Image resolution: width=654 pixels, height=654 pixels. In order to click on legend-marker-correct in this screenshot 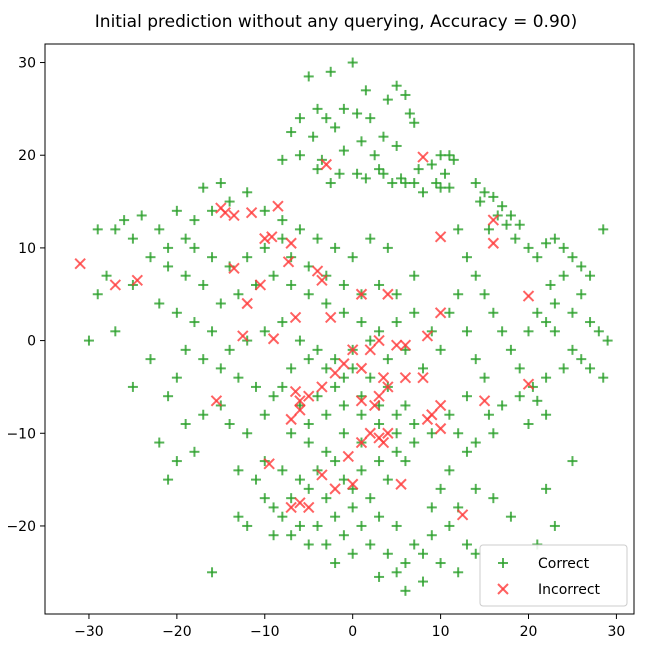, I will do `click(503, 563)`.